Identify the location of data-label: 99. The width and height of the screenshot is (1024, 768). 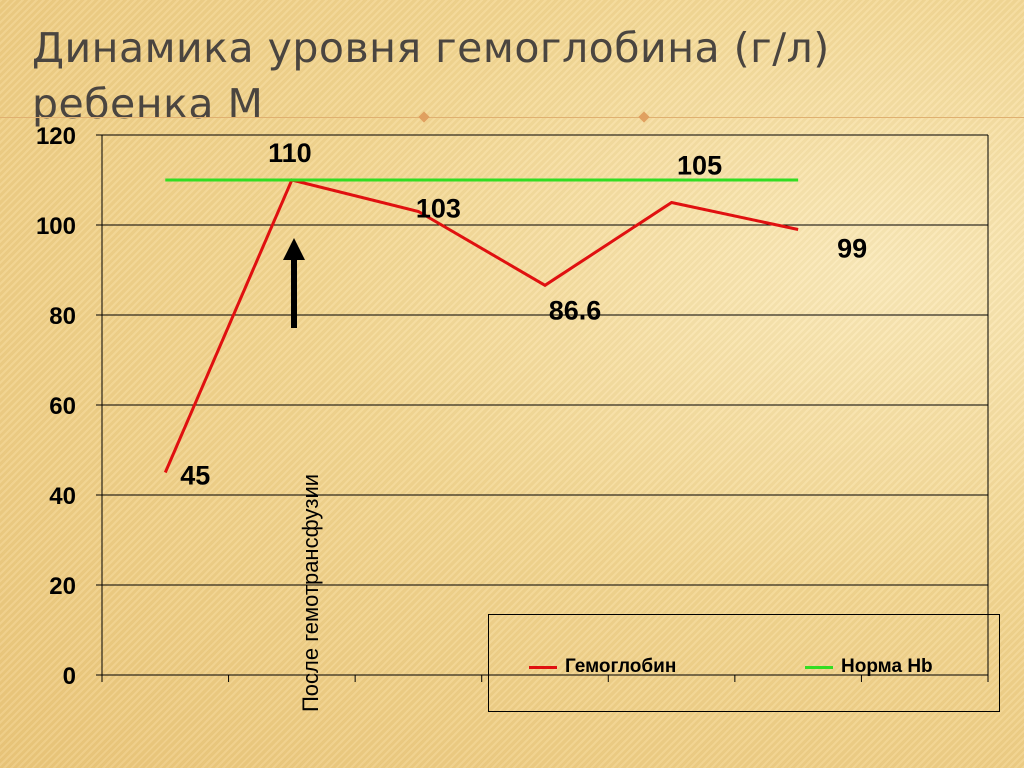
(852, 249).